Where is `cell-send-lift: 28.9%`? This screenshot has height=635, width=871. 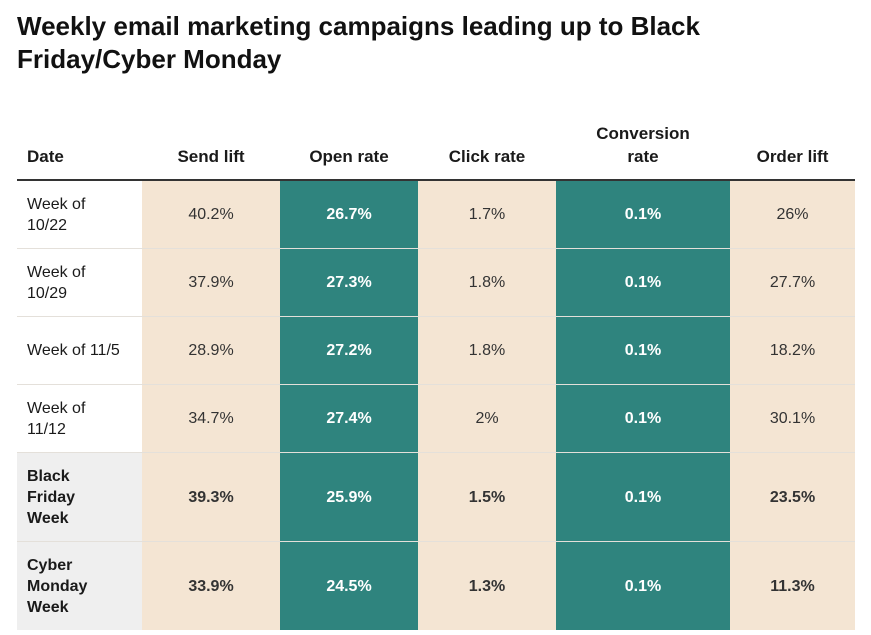 cell-send-lift: 28.9% is located at coordinates (211, 350).